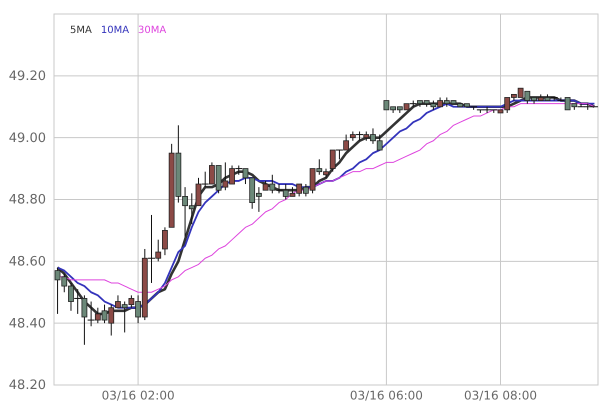 The image size is (606, 408). Describe the element at coordinates (27, 324) in the screenshot. I see `y-tick-label: 48.40` at that location.